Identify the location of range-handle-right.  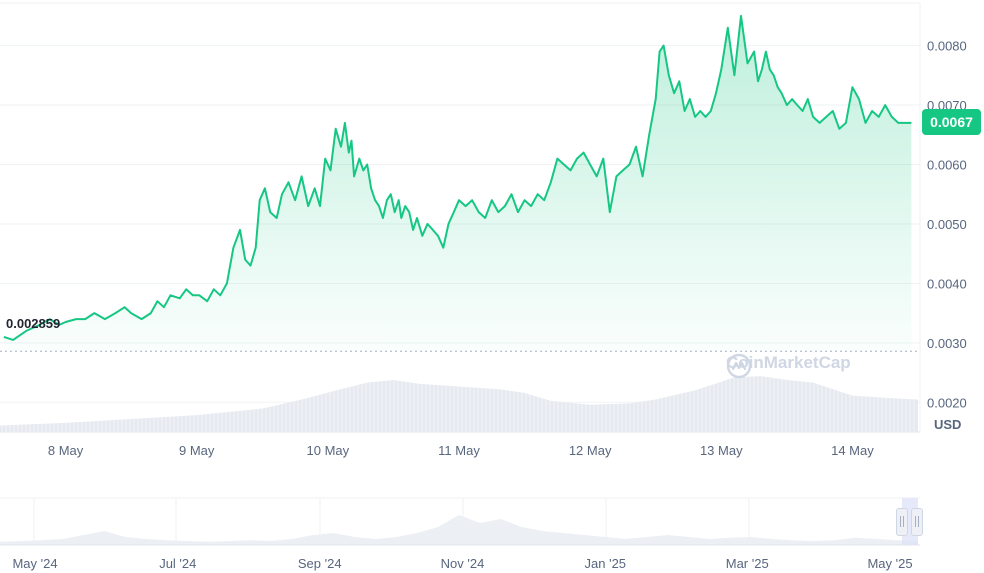
(917, 522).